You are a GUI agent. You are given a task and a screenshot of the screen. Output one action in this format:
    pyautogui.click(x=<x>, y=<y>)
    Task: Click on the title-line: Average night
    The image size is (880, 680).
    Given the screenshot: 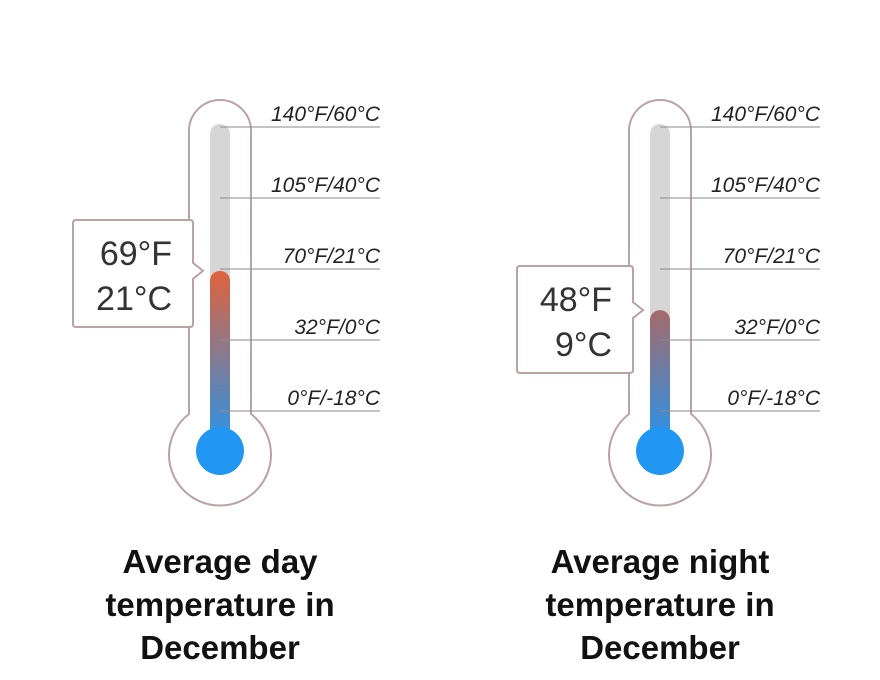 What is the action you would take?
    pyautogui.click(x=660, y=561)
    